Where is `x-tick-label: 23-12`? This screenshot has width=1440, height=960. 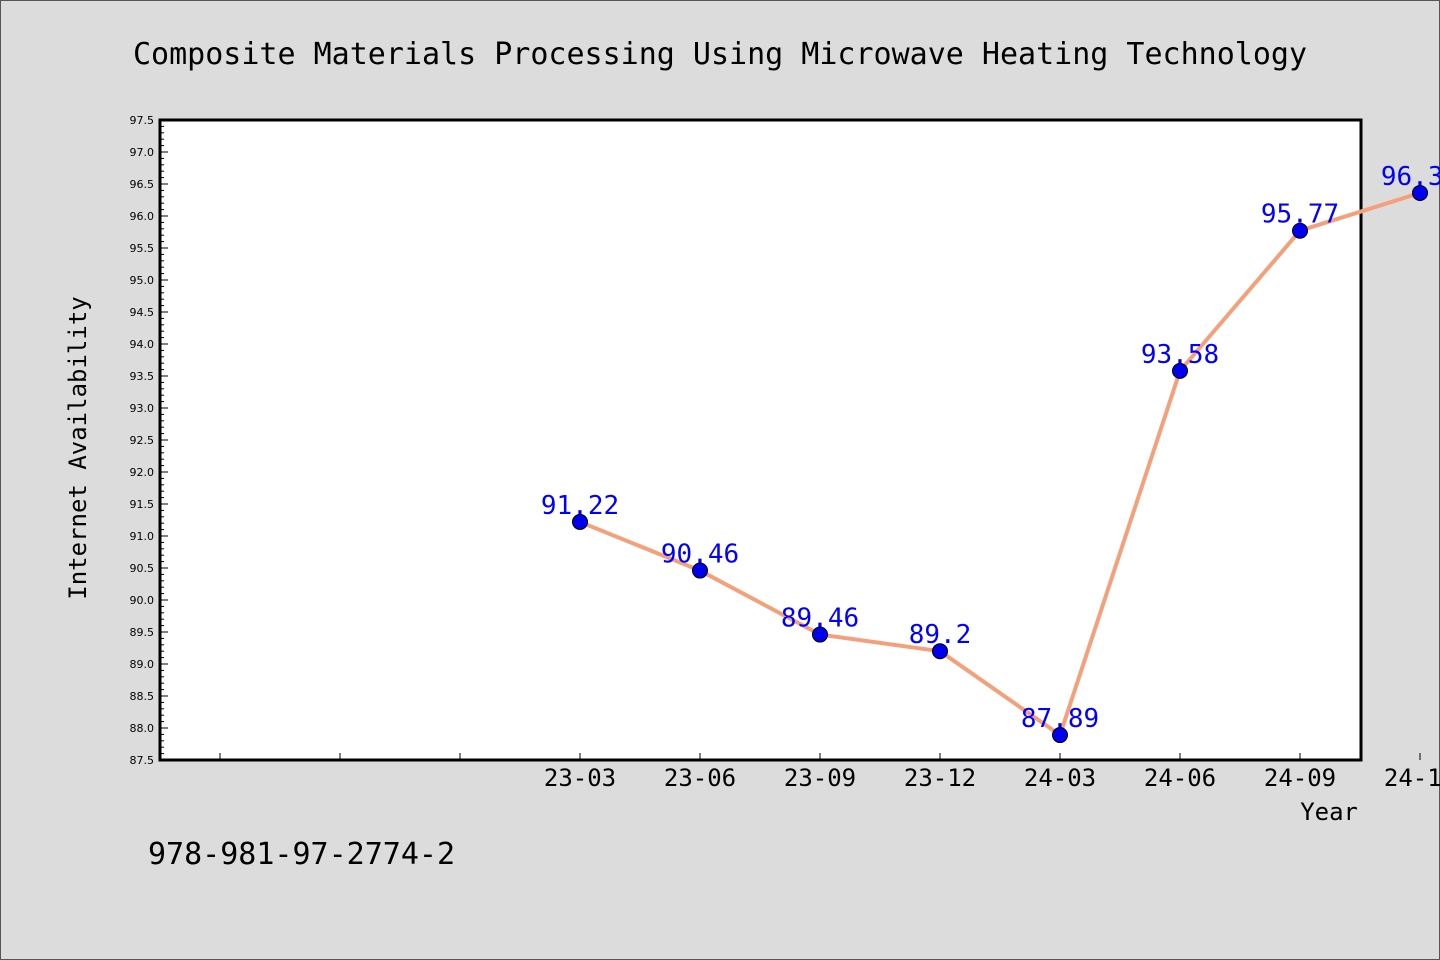 x-tick-label: 23-12 is located at coordinates (940, 778).